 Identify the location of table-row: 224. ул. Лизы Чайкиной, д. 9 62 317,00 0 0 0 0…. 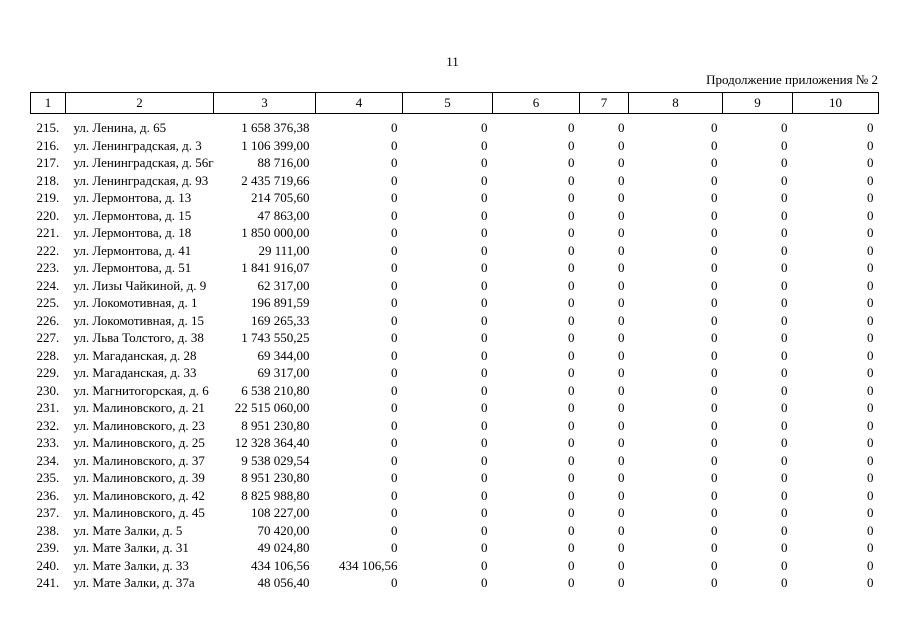
(455, 286).